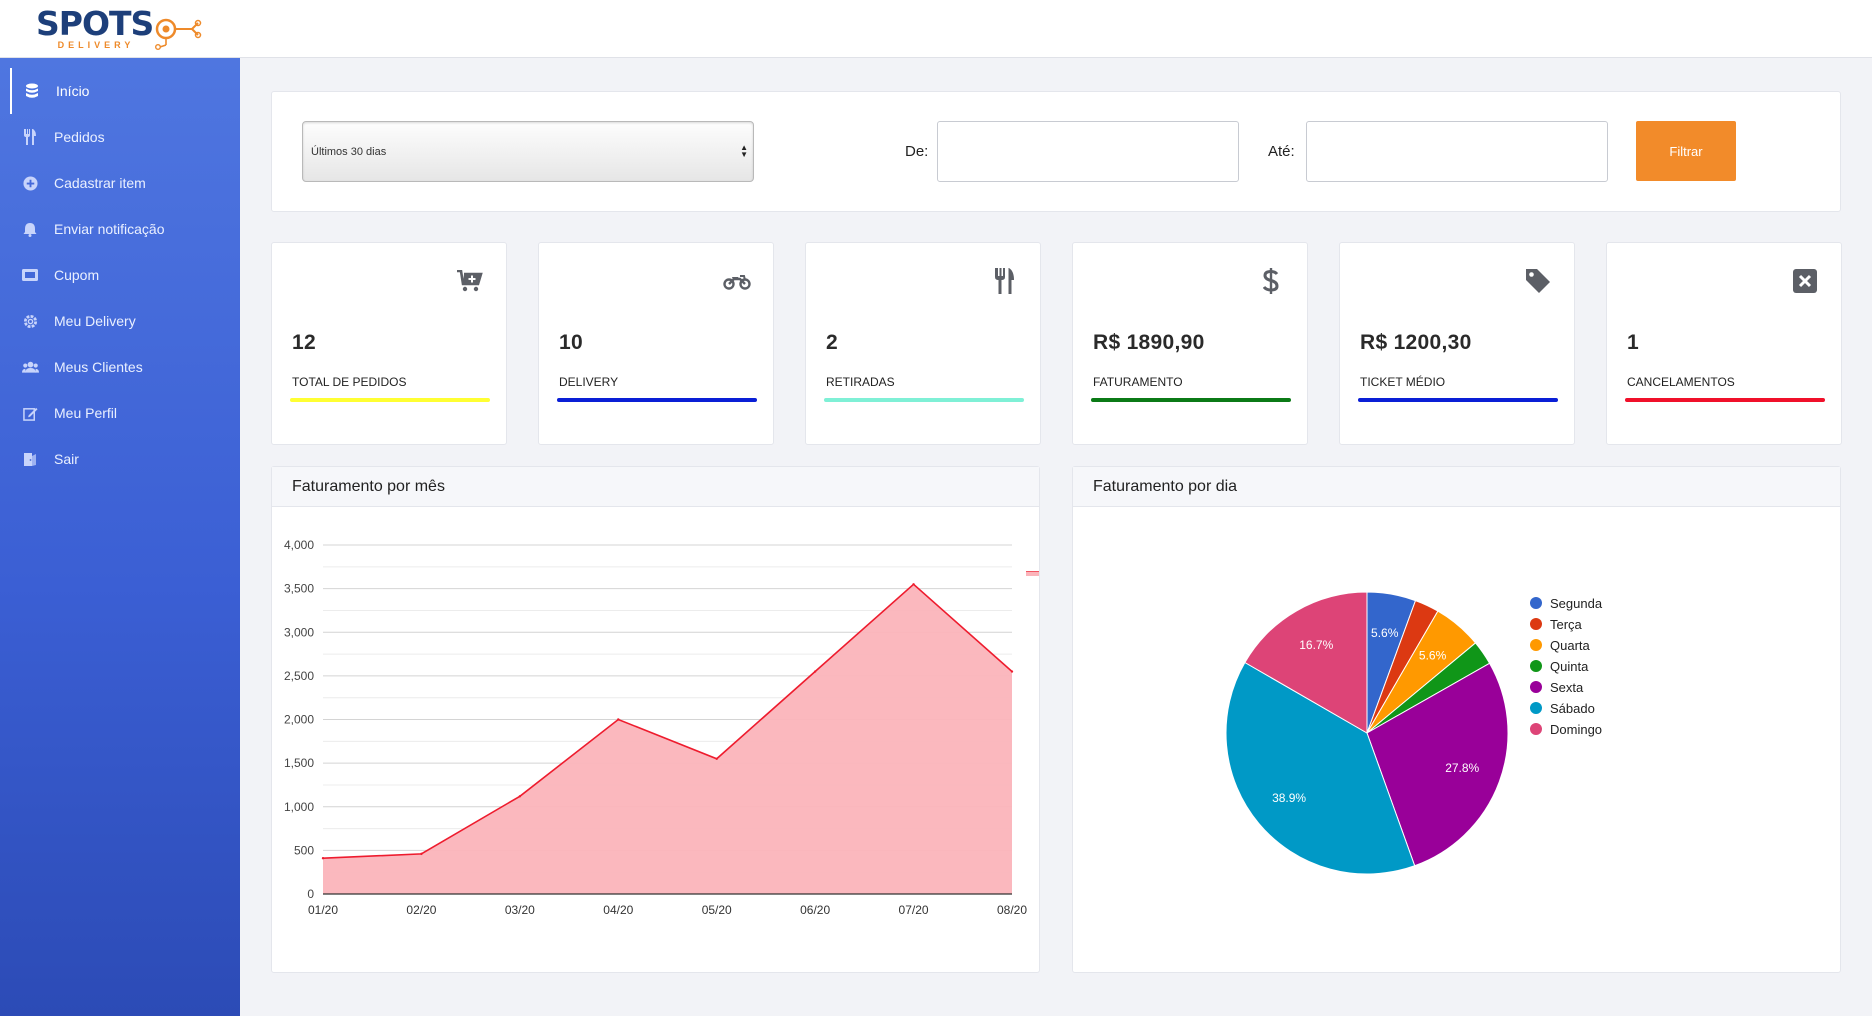 This screenshot has width=1872, height=1016. What do you see at coordinates (923, 343) in the screenshot?
I see `stat-card-retiradas: 2 RETIRADAS` at bounding box center [923, 343].